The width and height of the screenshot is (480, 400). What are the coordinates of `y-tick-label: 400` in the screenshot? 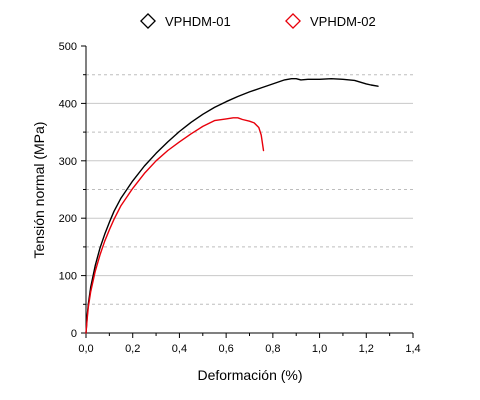 It's located at (68, 104).